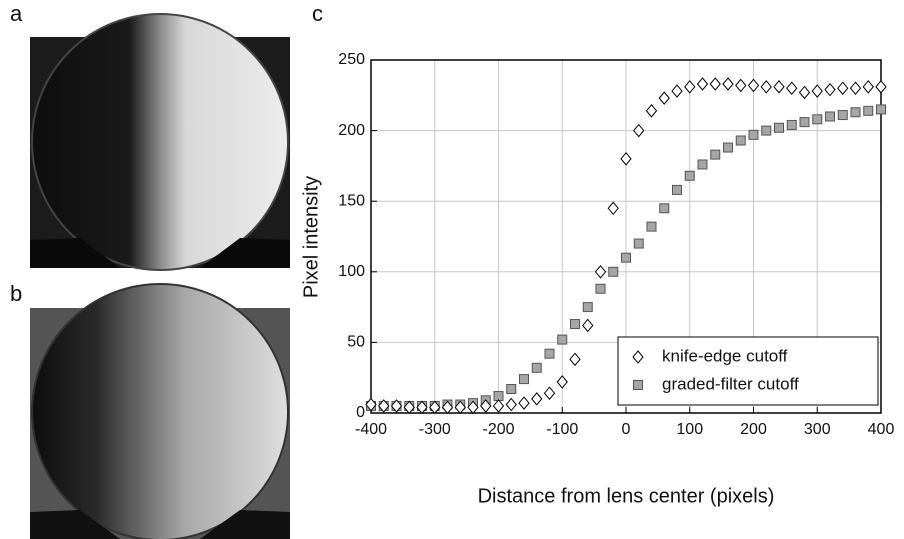 The image size is (904, 539). I want to click on y-tick-label: 250, so click(351, 59).